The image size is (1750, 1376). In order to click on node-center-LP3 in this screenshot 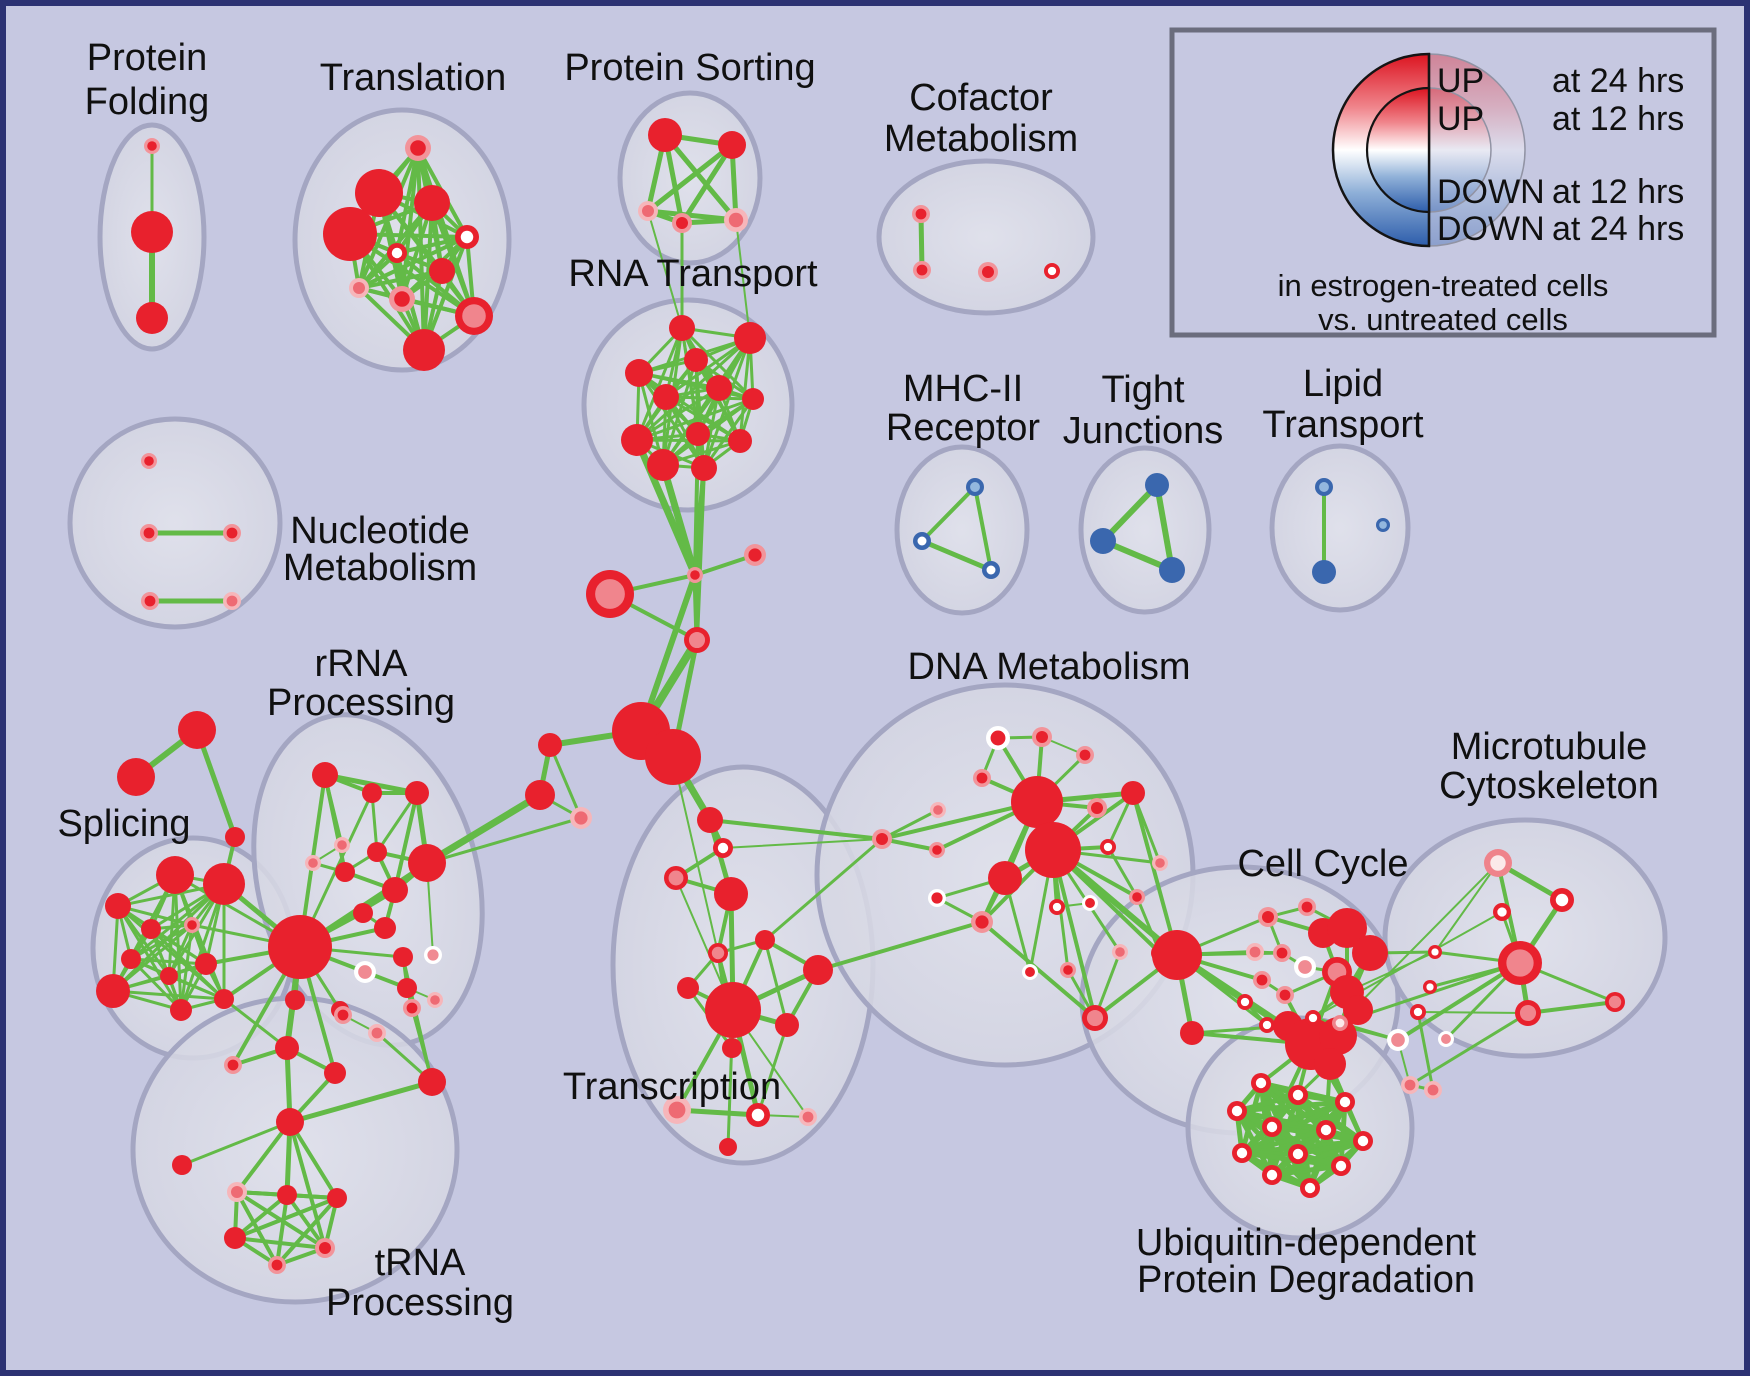, I will do `click(1383, 525)`.